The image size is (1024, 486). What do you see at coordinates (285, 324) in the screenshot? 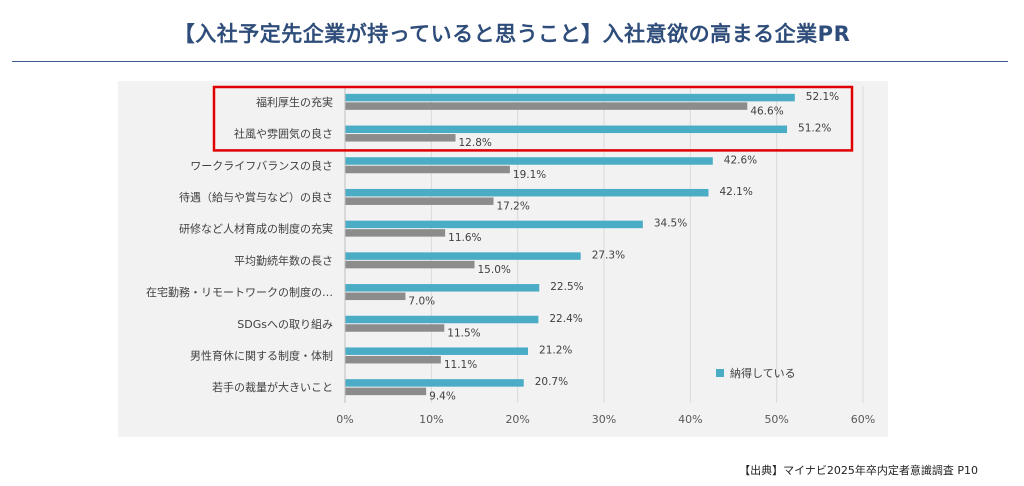
I see `category-label: SDGsへの取り組み` at bounding box center [285, 324].